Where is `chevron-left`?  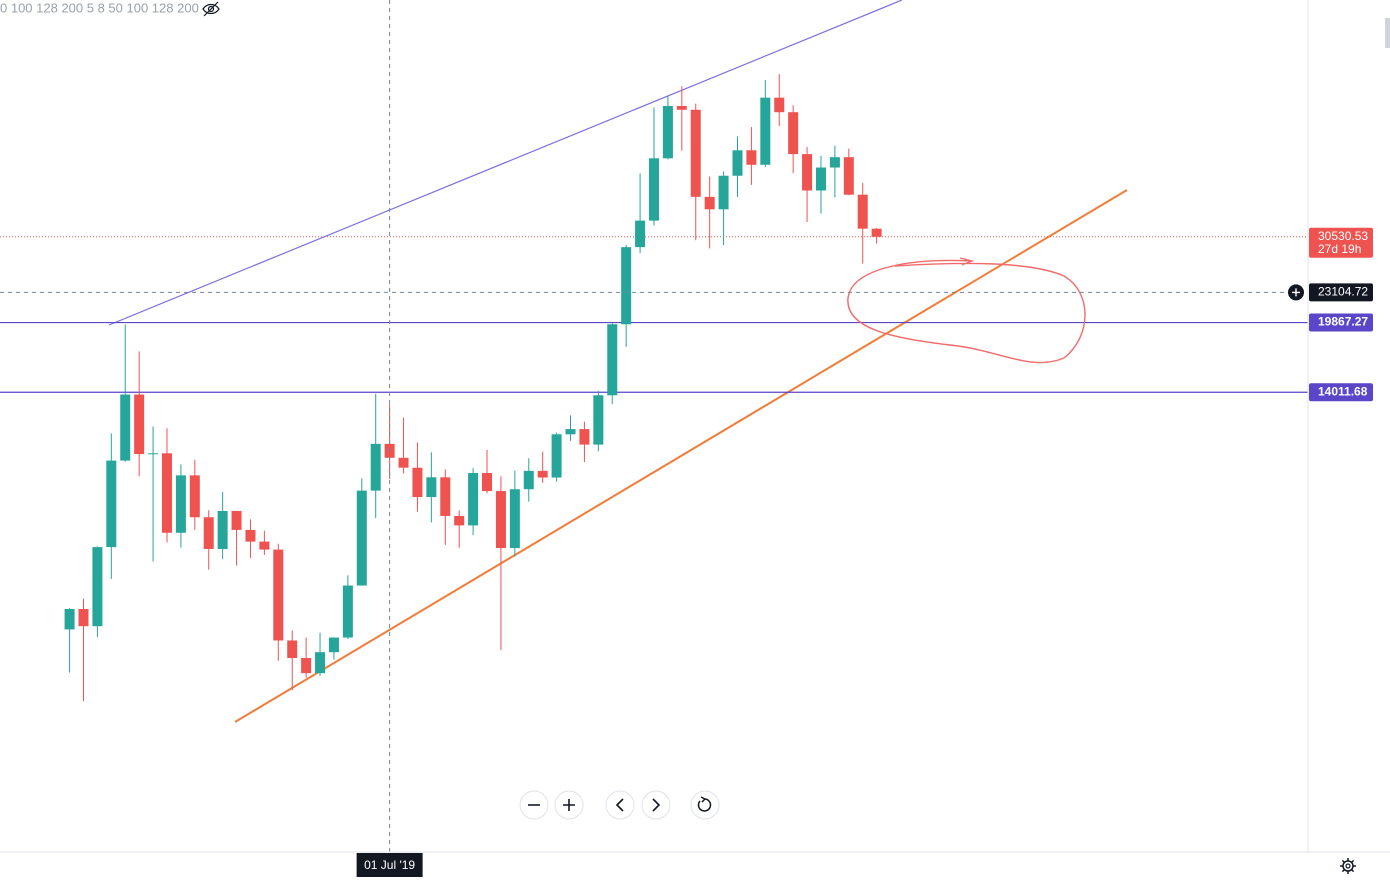
chevron-left is located at coordinates (619, 805).